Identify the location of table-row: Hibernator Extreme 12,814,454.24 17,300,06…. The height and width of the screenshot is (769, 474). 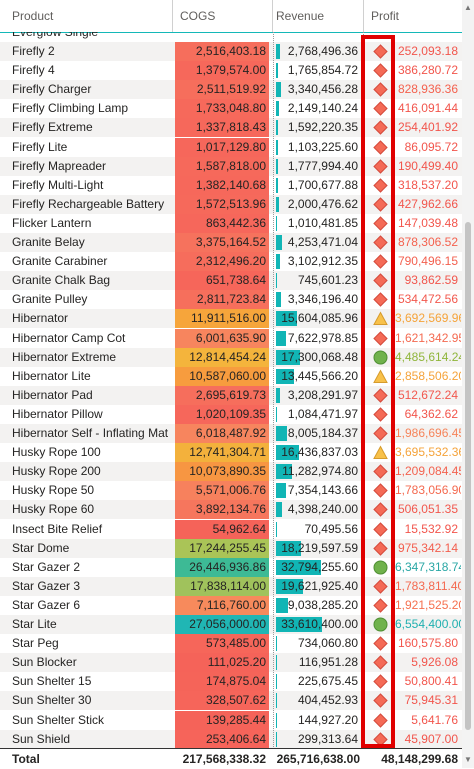
(231, 357).